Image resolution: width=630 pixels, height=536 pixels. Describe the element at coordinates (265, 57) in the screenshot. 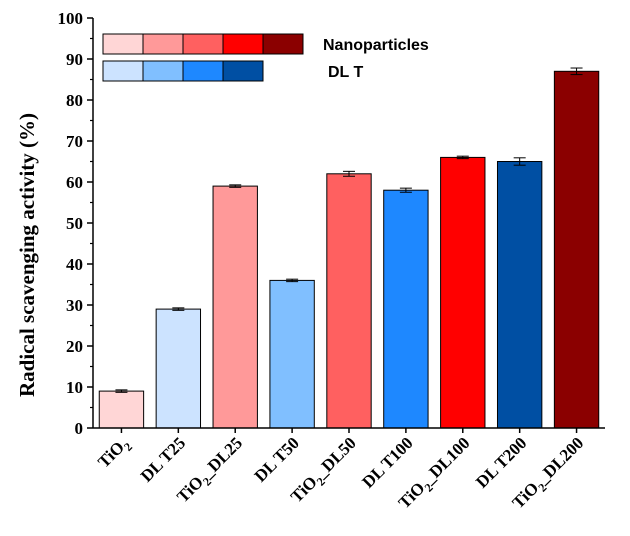

I see `legend: Nanoparticles DL T` at that location.